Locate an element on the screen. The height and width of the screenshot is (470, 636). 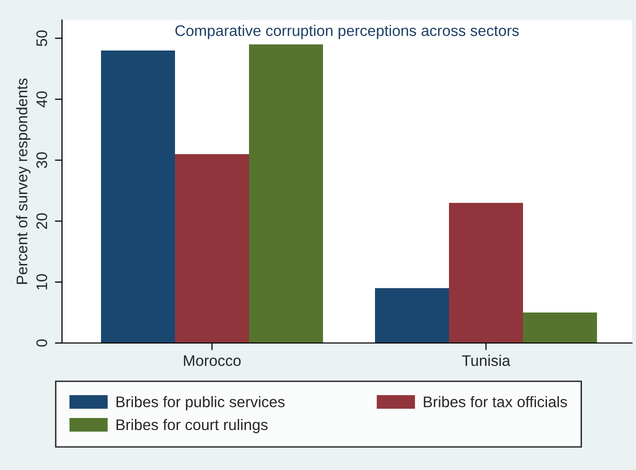
y-tick-label: 10 is located at coordinates (42, 282).